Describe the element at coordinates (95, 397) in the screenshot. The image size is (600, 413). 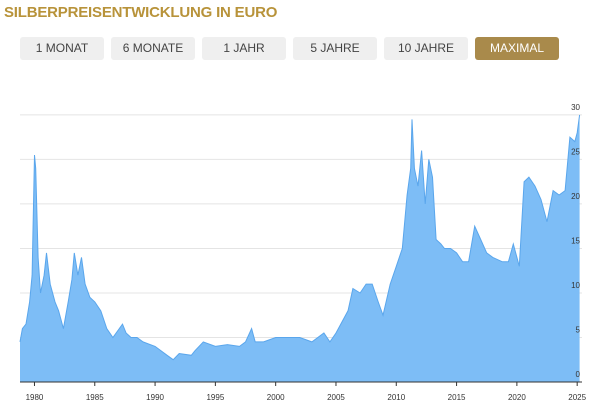
I see `x-tick-label: 1985` at that location.